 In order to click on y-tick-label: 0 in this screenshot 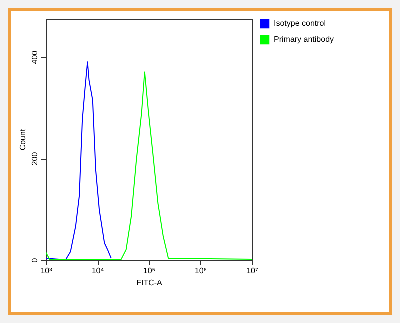, I will do `click(35, 260)`.